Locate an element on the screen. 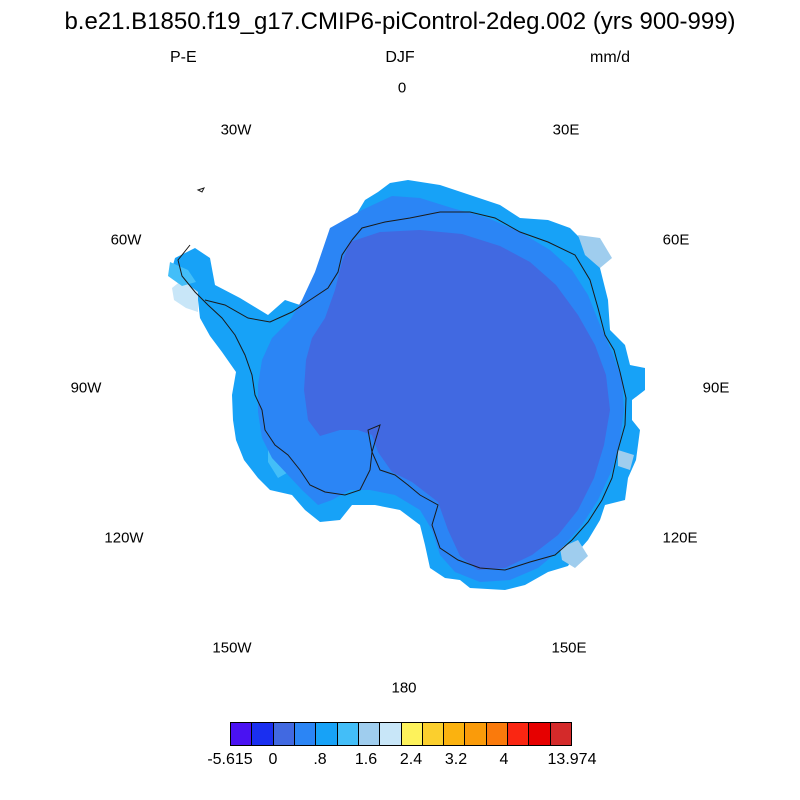 The image size is (800, 800). colorbar-label-0: 0 is located at coordinates (273, 759).